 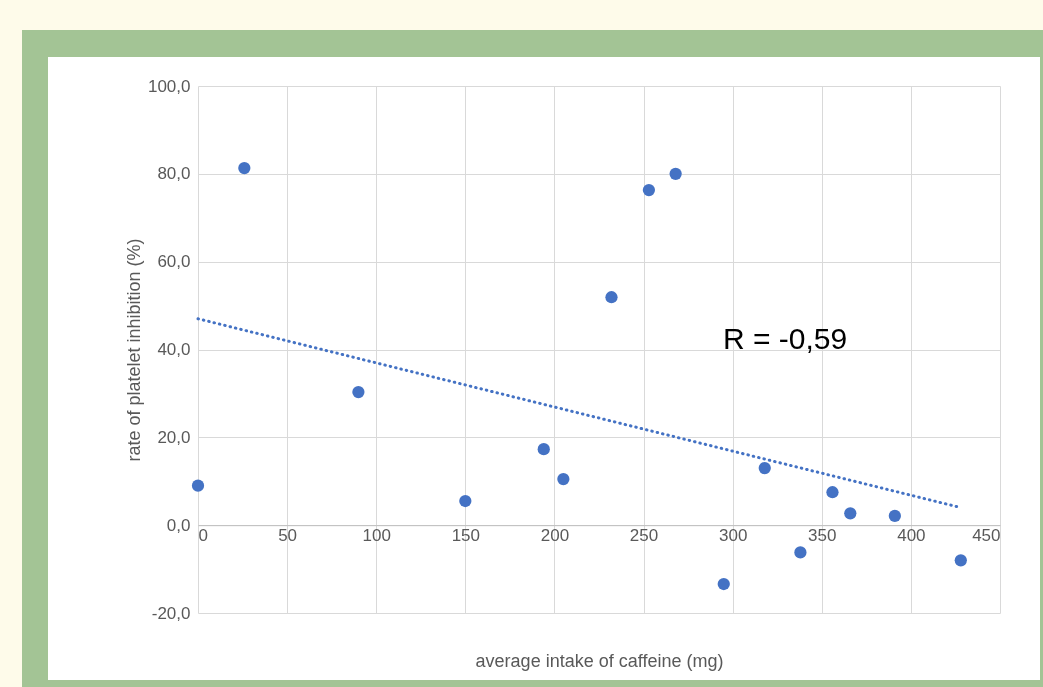 What do you see at coordinates (376, 535) in the screenshot?
I see `x-tick-label: 100` at bounding box center [376, 535].